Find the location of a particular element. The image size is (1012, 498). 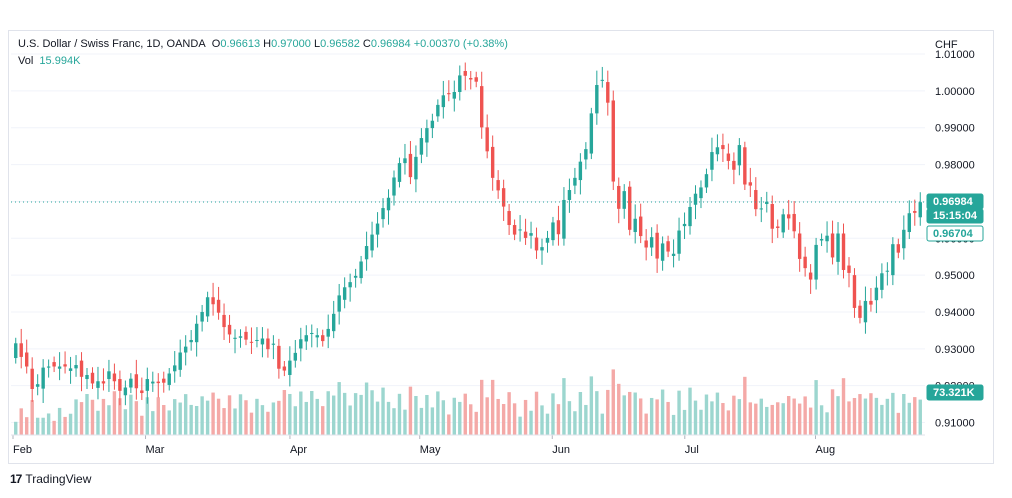

month-label: Apr is located at coordinates (298, 450).